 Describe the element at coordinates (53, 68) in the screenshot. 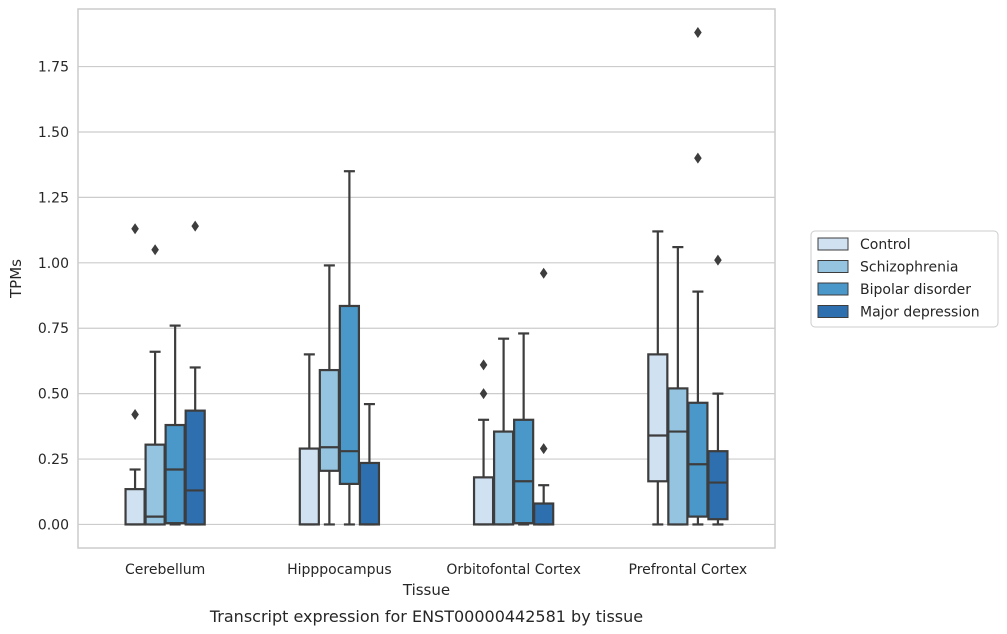

I see `y-tick-label: 1.75` at that location.